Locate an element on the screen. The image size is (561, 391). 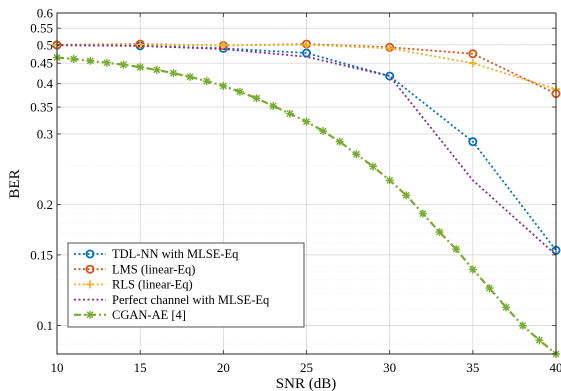
legend-label: Perfect channel with MLSE-Eq is located at coordinates (191, 300).